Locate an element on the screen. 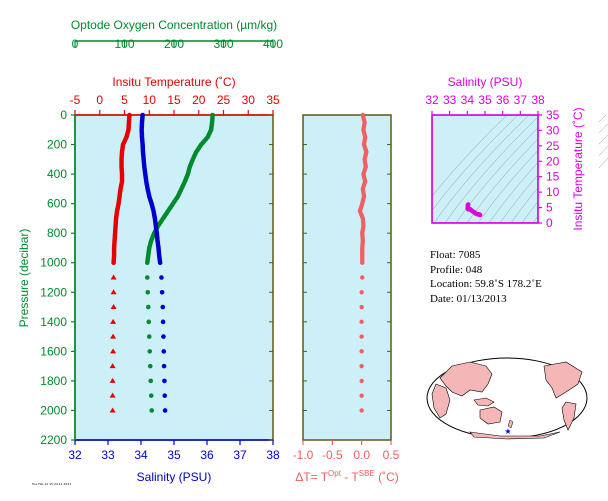  temperature-tick-label: 5 is located at coordinates (124, 100).